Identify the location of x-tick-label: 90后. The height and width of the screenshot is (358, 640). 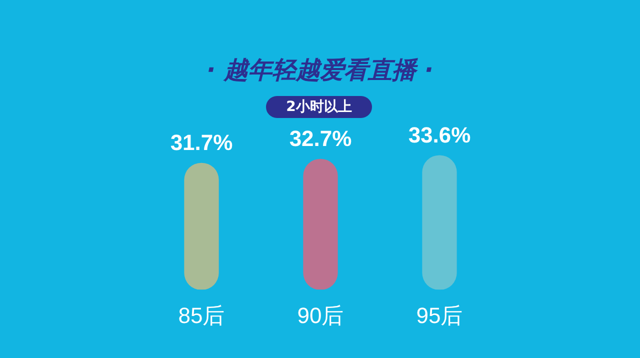
(320, 315).